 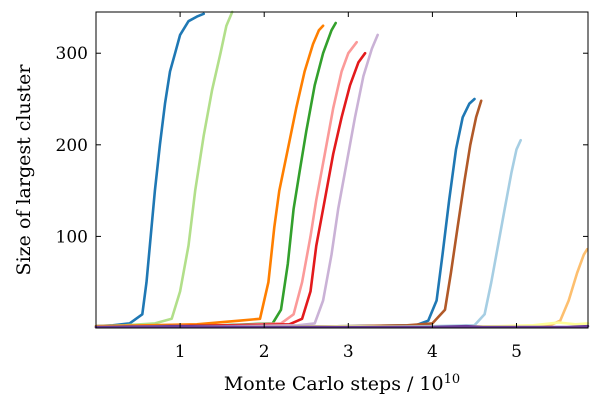 I want to click on x-tick-label: 3, so click(x=348, y=352).